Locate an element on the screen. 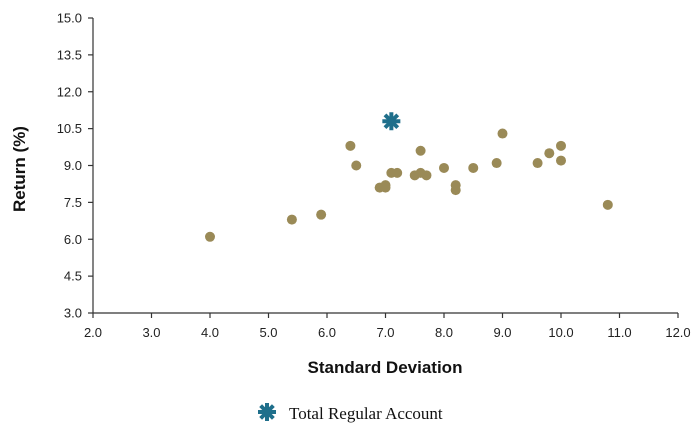  legend-label: Total Regular Account is located at coordinates (366, 413).